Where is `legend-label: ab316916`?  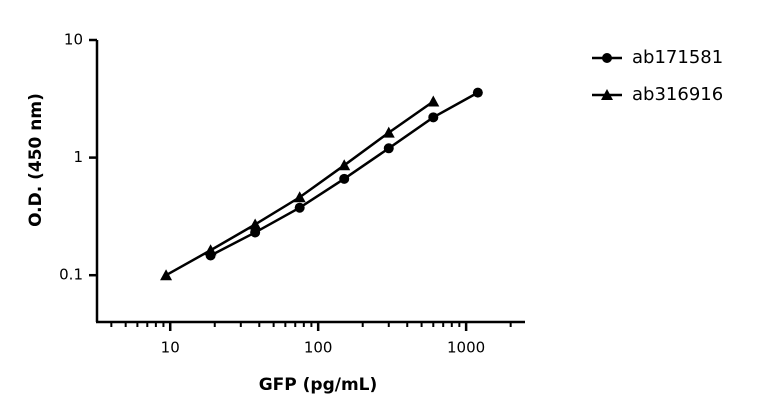
legend-label: ab316916 is located at coordinates (677, 94).